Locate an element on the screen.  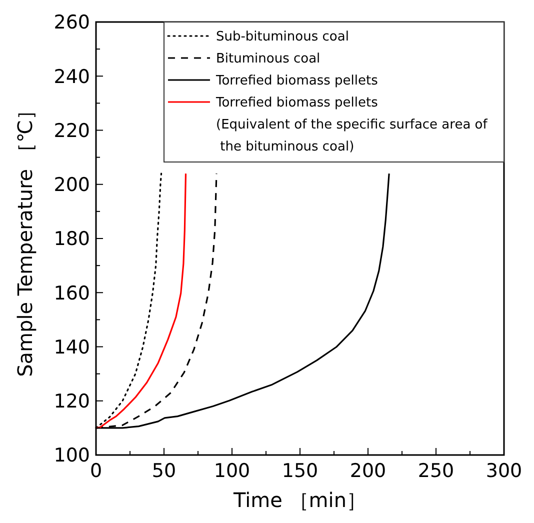
legend-label: Bituminous coal is located at coordinates (268, 59).